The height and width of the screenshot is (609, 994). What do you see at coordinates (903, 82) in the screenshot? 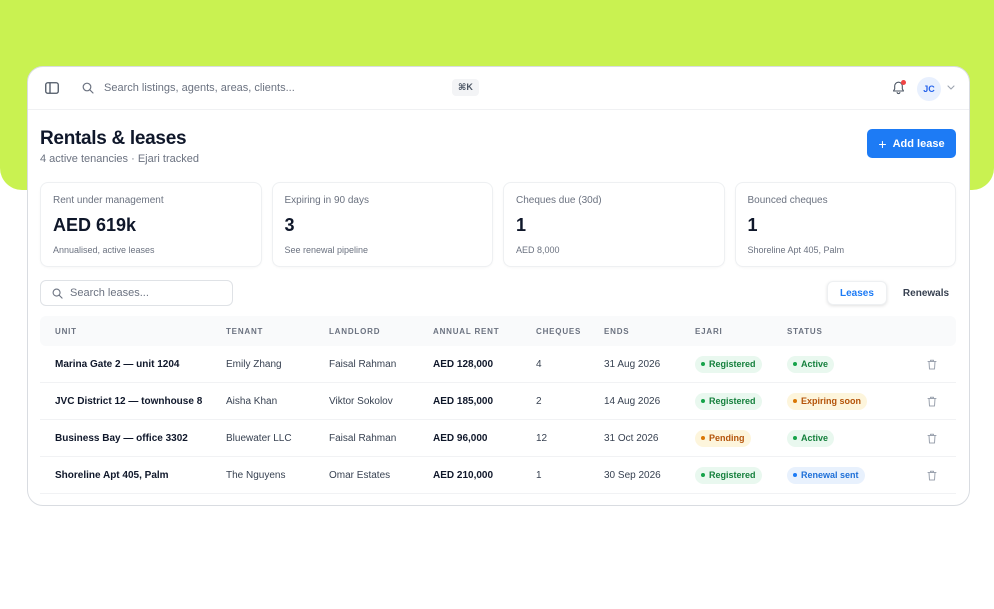
I see `notification-dot` at bounding box center [903, 82].